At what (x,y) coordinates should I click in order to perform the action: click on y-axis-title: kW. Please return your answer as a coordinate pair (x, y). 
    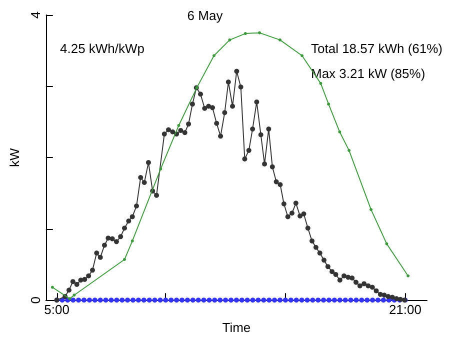
    Looking at the image, I should click on (14, 157).